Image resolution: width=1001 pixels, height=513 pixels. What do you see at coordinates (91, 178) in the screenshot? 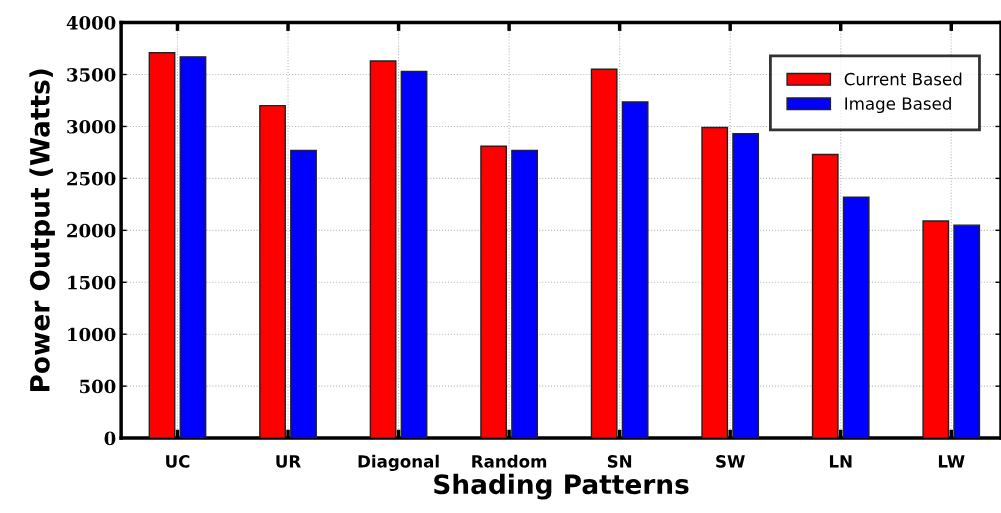
I see `y-tick-label: 2500` at bounding box center [91, 178].